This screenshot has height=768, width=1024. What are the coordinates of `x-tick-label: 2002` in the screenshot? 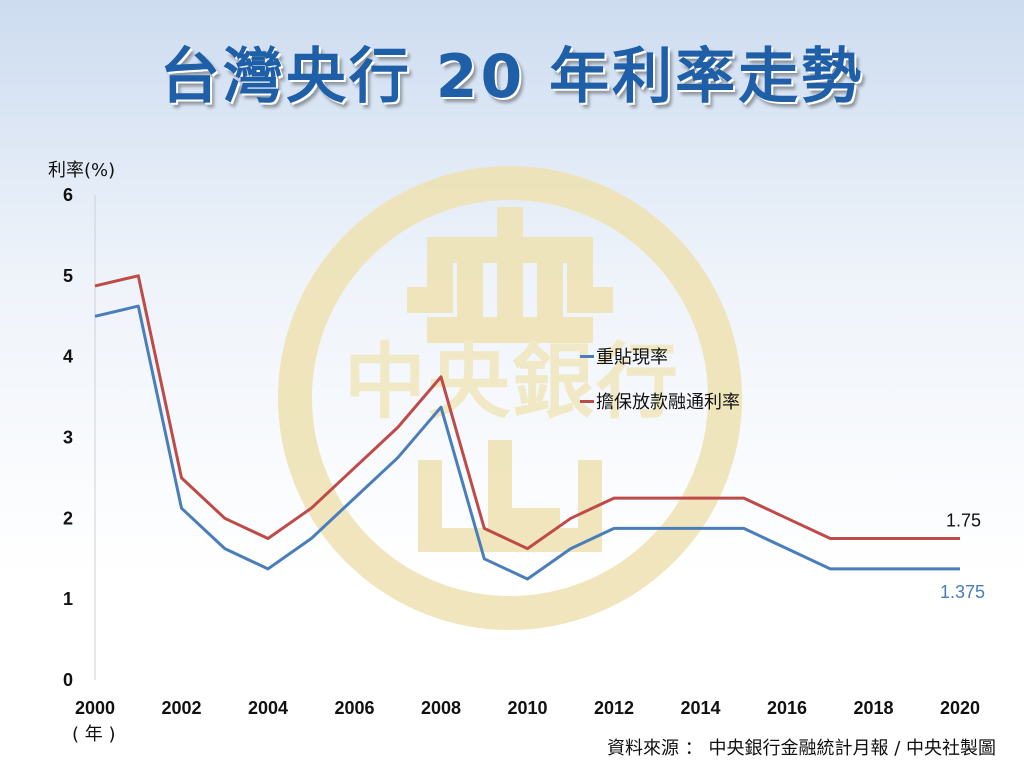 It's located at (181, 708).